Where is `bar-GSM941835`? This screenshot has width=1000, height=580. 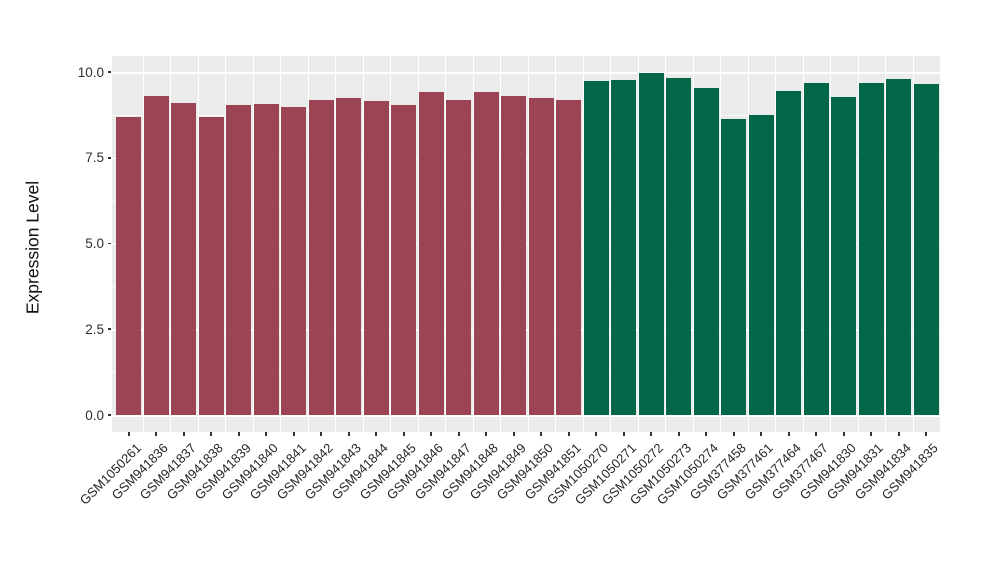 bar-GSM941835 is located at coordinates (926, 249).